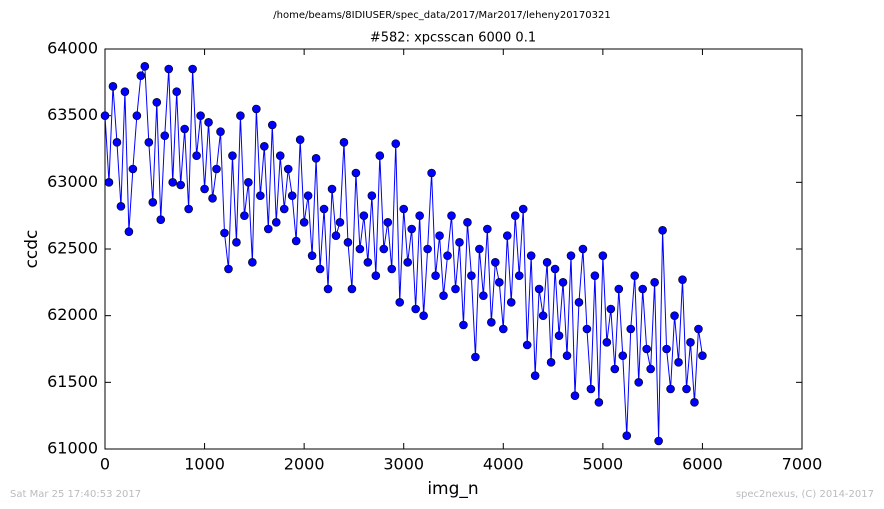  What do you see at coordinates (72, 314) in the screenshot?
I see `y-tick-label: 62000` at bounding box center [72, 314].